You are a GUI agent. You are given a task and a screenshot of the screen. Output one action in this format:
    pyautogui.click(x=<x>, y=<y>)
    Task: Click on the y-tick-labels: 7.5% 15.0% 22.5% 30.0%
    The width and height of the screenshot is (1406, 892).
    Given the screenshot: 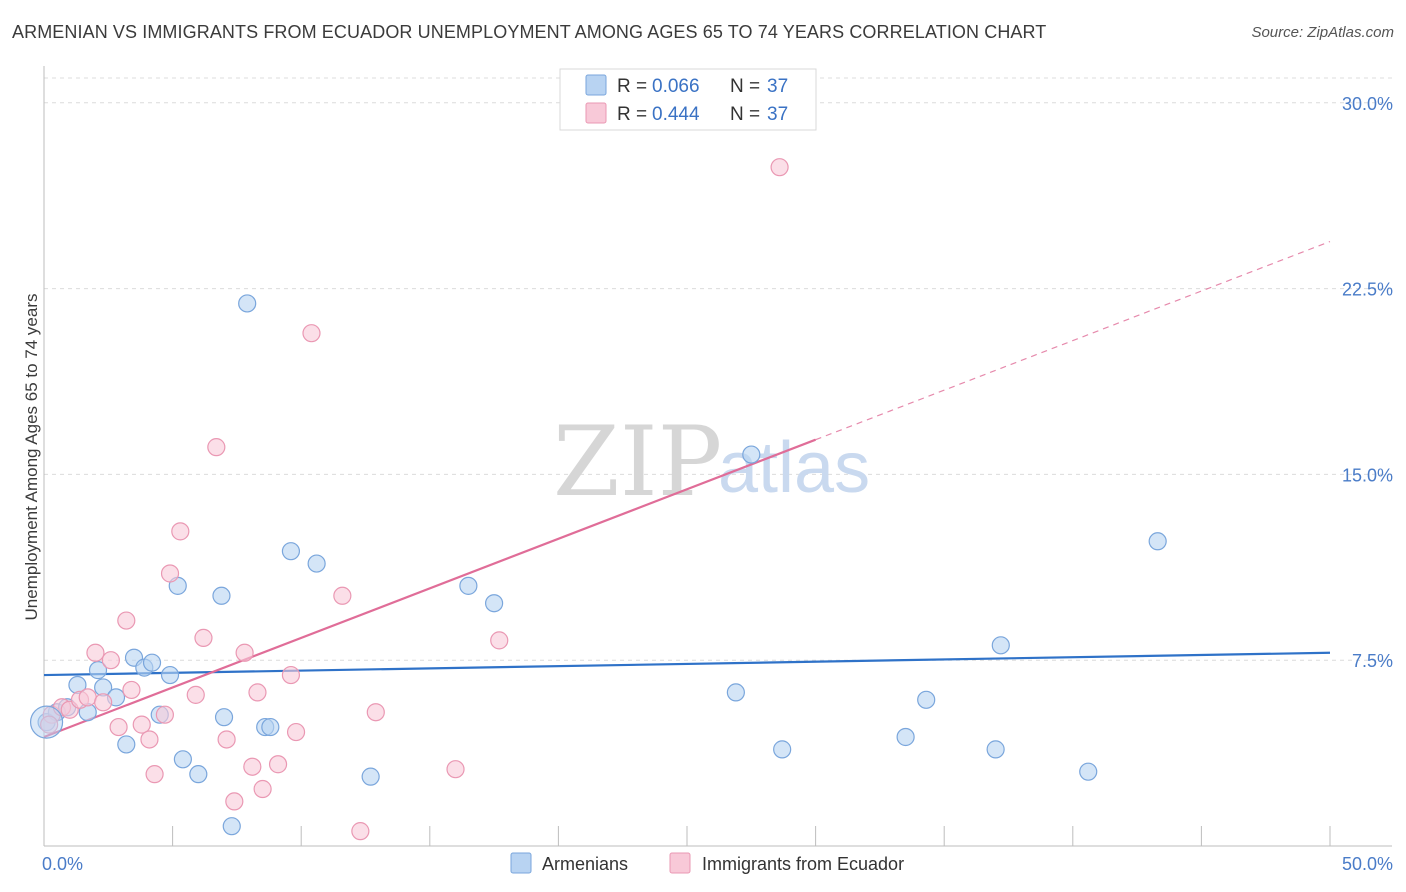 What is the action you would take?
    pyautogui.click(x=1367, y=382)
    